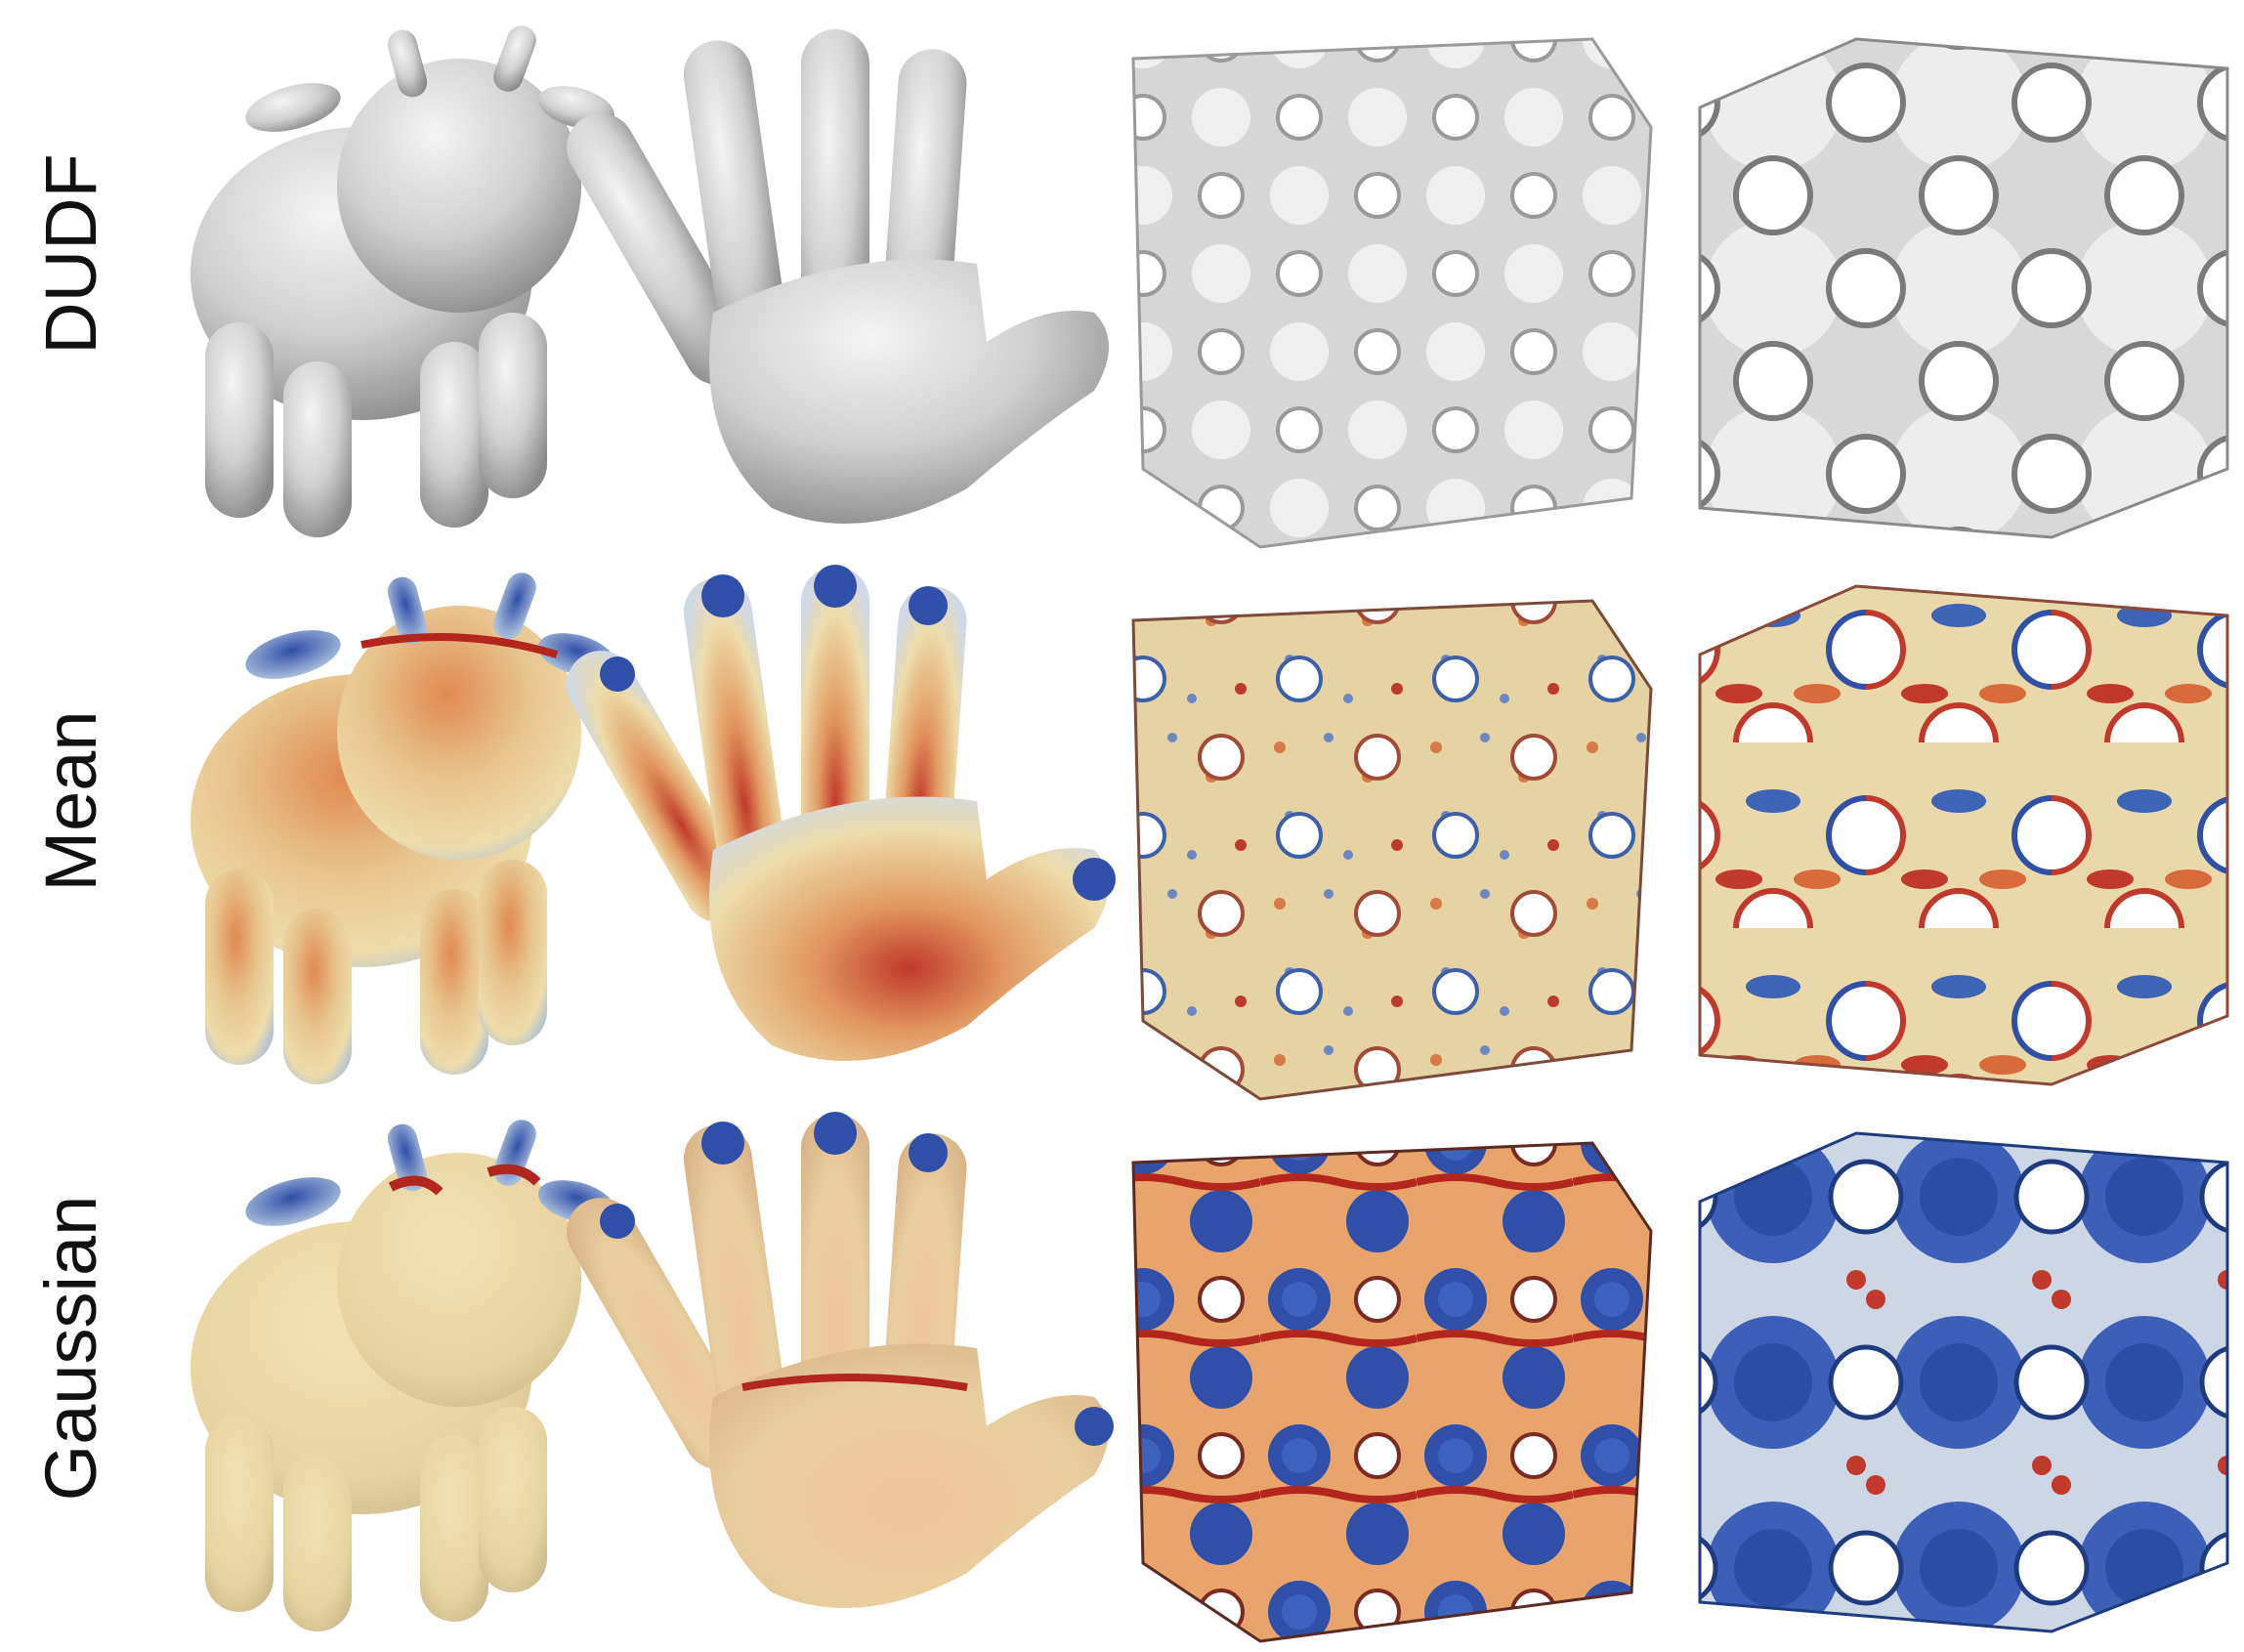  Describe the element at coordinates (390, 1377) in the screenshot. I see `gaussian-cow` at that location.